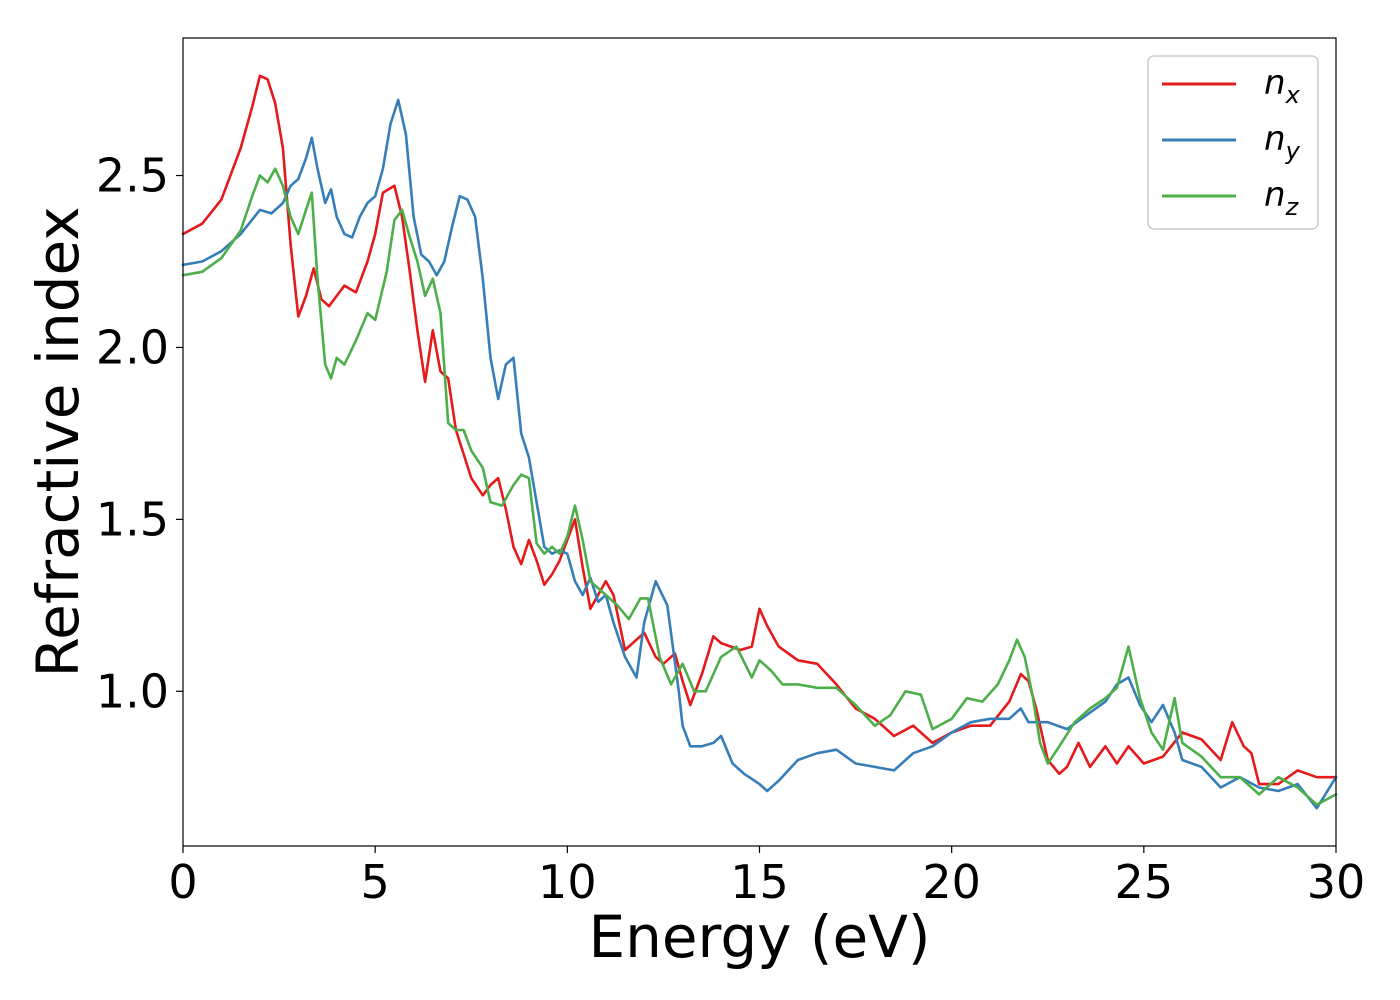 This screenshot has width=1400, height=1000. Describe the element at coordinates (759, 882) in the screenshot. I see `x-tick-label: 15` at that location.